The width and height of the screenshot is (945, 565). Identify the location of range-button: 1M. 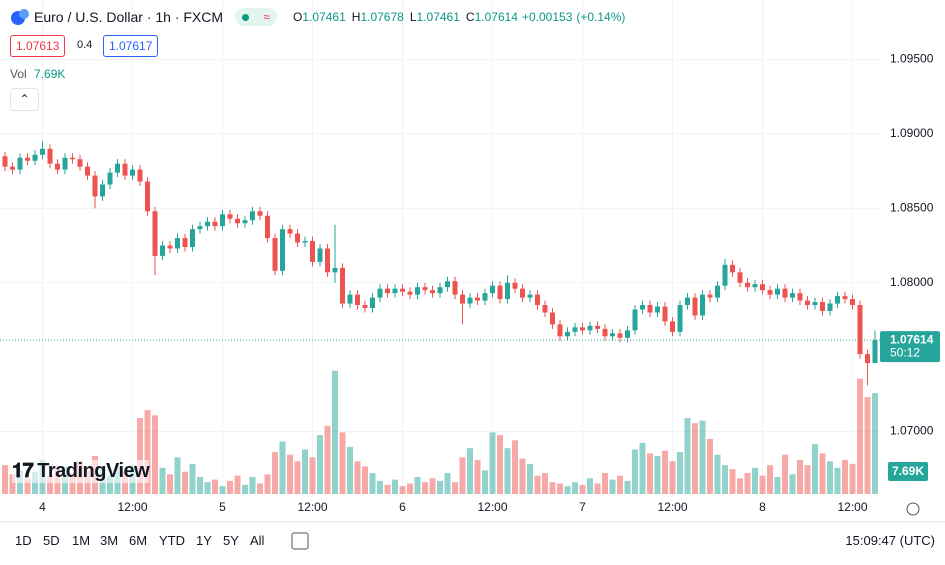
(81, 540).